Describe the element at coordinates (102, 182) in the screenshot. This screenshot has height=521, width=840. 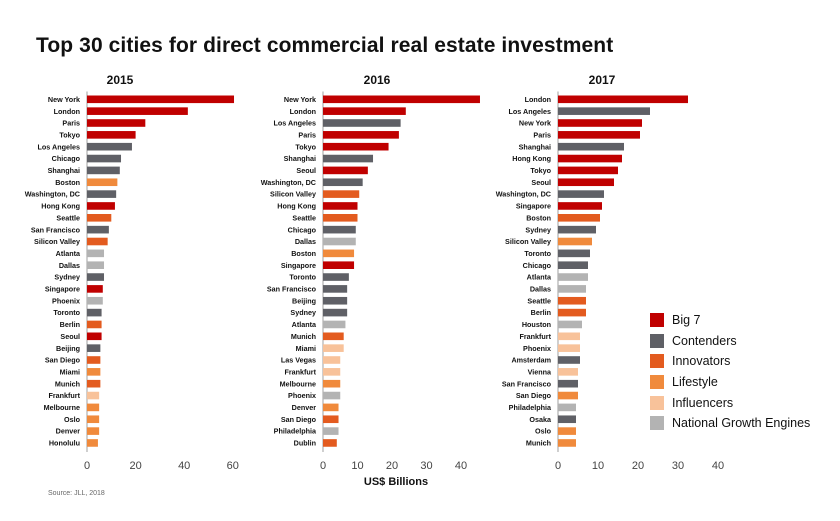
I see `bar-boston` at that location.